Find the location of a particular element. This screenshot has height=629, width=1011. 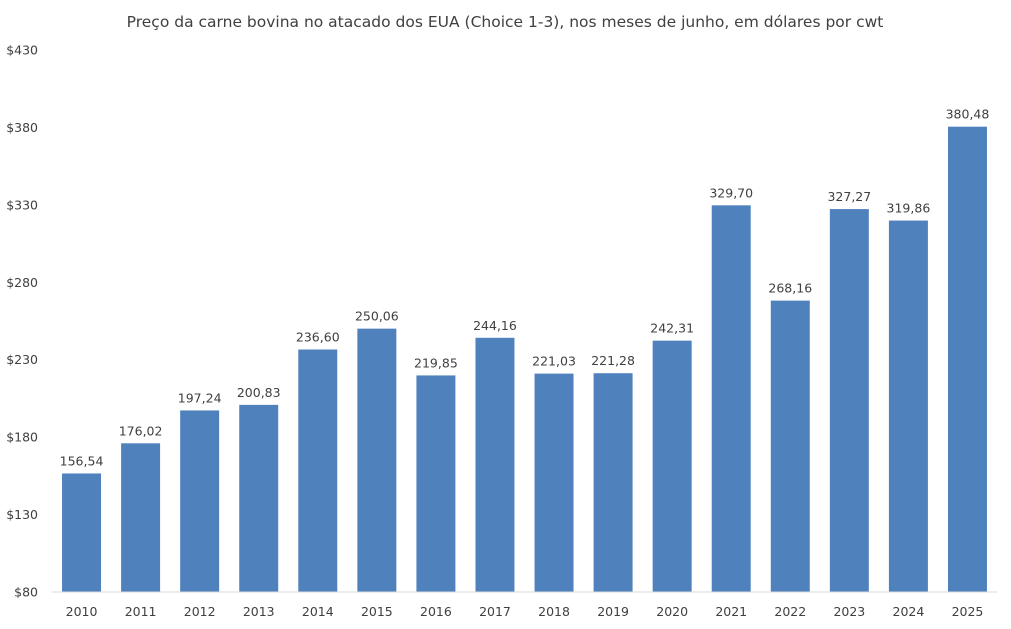

data-label: 156,54 is located at coordinates (82, 460).